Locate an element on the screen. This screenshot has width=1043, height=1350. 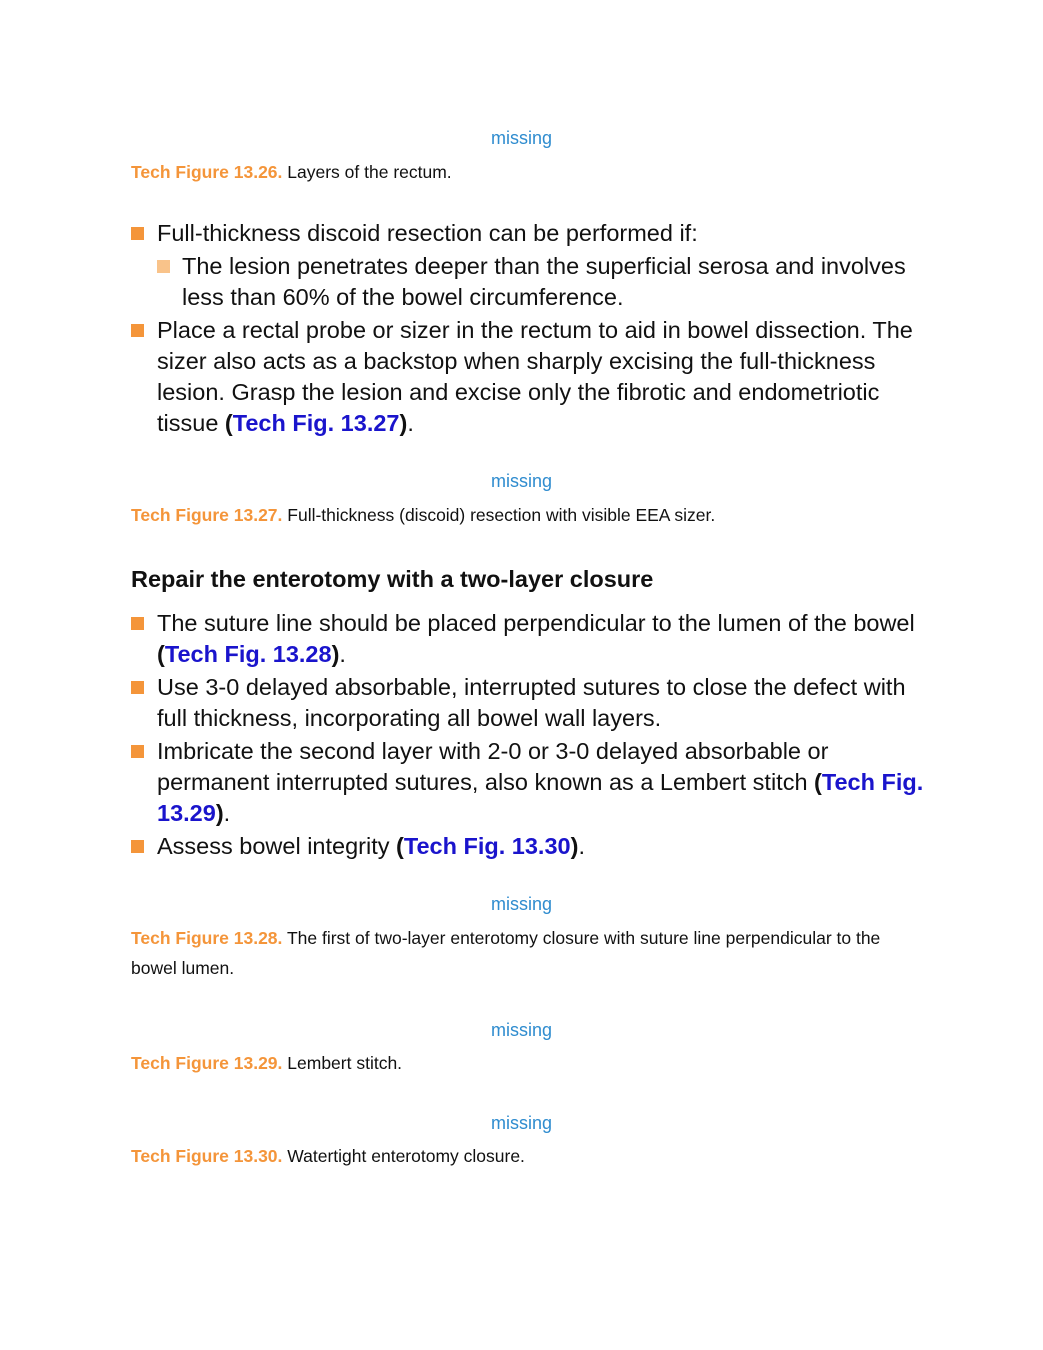
tech-fig-13-29-link: Tech Fig. 13.29 is located at coordinates (540, 797).